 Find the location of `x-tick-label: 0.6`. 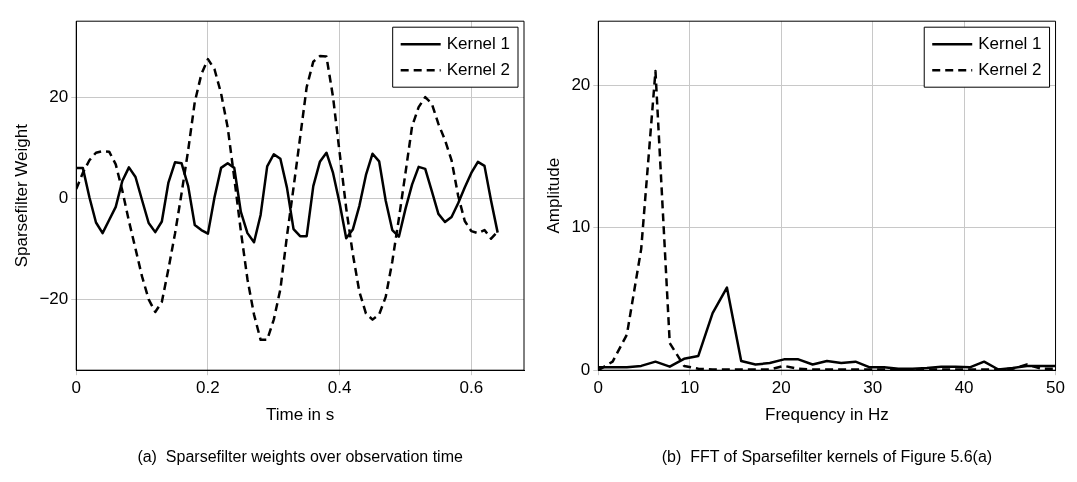

x-tick-label: 0.6 is located at coordinates (471, 388).